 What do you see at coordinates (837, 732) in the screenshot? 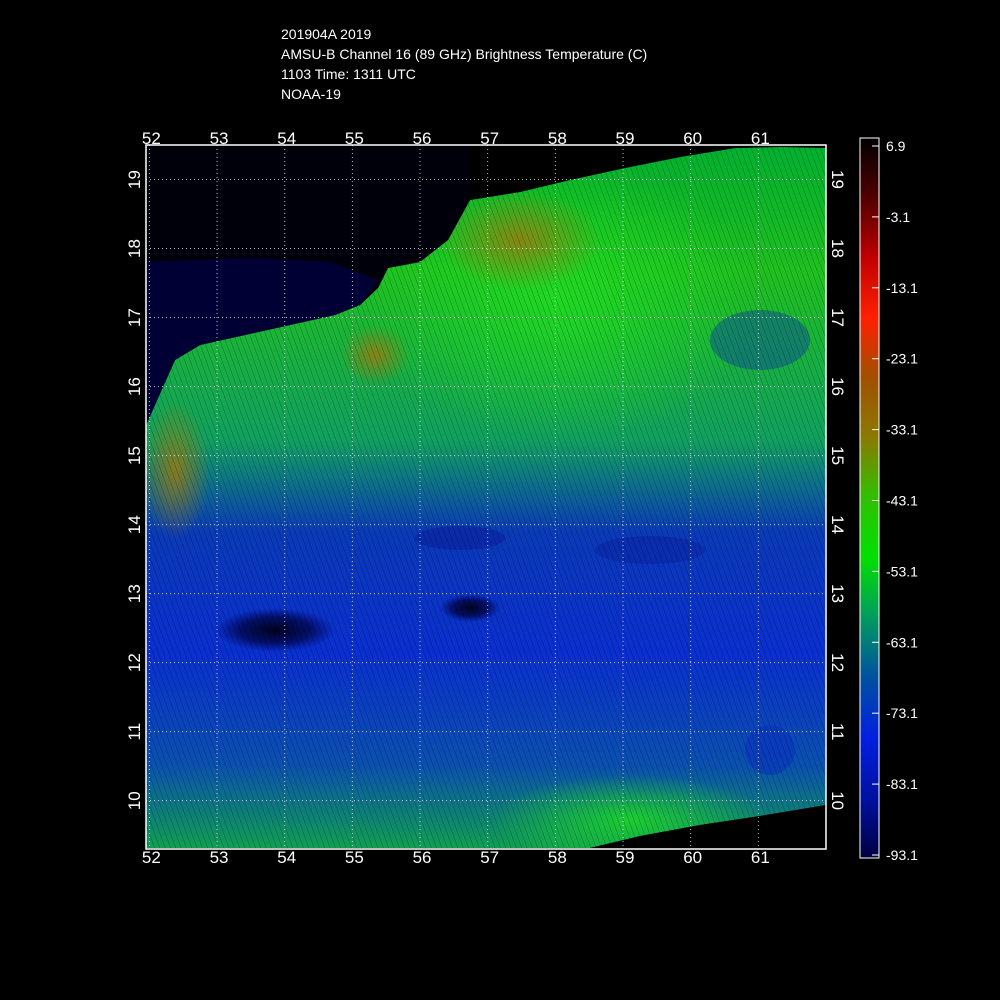
I see `lat-label-right-11: 11` at bounding box center [837, 732].